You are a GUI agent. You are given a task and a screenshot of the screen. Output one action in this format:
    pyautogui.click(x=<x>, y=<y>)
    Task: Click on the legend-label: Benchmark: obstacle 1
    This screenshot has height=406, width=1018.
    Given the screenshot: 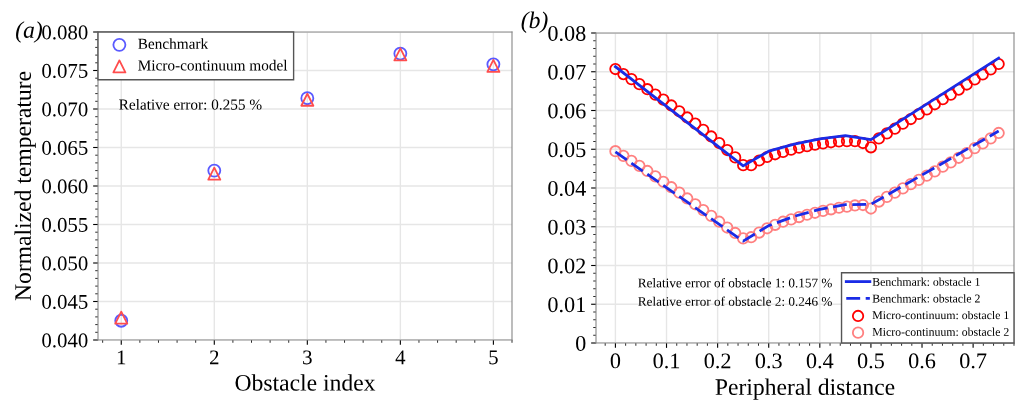 What is the action you would take?
    pyautogui.click(x=926, y=281)
    